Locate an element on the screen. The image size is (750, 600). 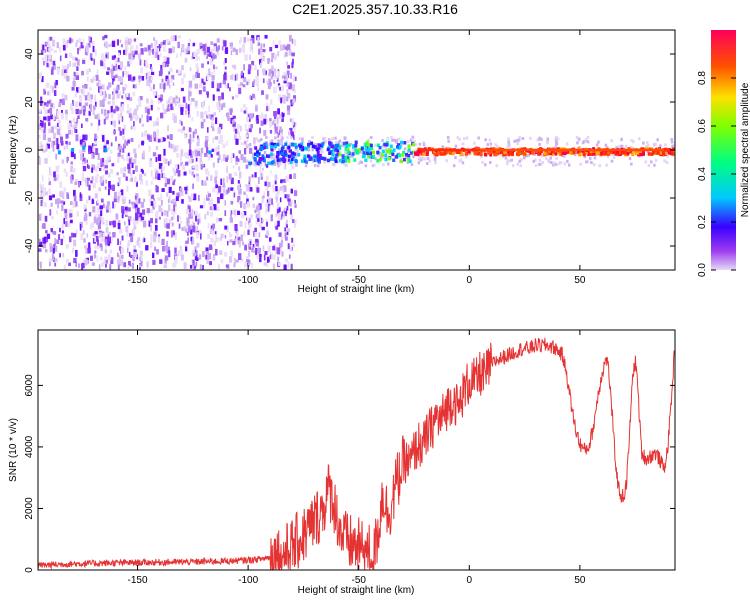
y-tick-label: 0 is located at coordinates (29, 570).